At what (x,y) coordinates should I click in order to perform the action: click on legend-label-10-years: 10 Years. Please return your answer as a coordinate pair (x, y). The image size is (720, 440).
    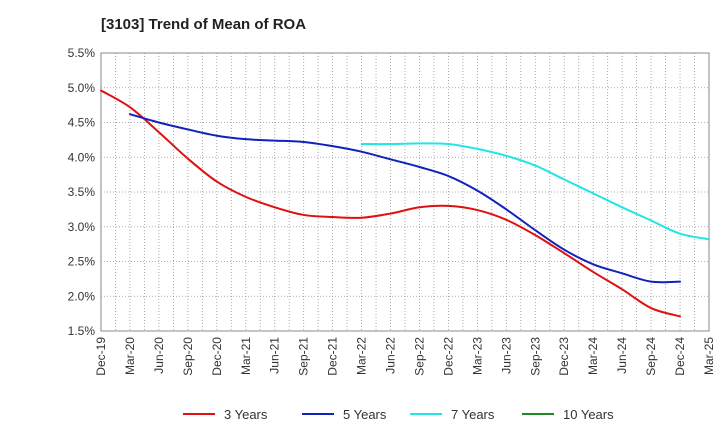
    Looking at the image, I should click on (588, 414).